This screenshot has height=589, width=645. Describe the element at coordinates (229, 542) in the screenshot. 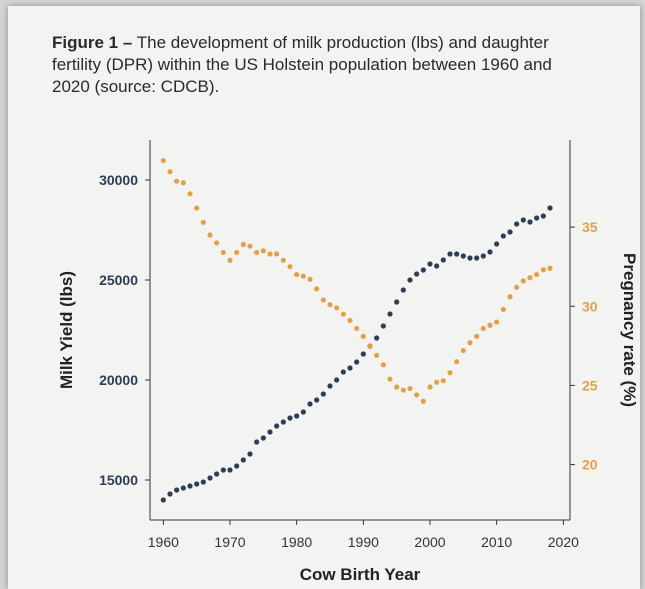

I see `x-tick-label: 1970` at that location.